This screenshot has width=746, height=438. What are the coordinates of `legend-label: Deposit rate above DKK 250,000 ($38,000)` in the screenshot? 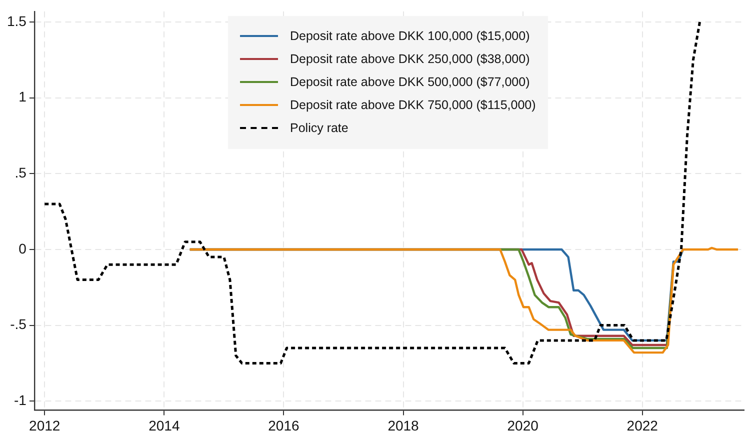 It's located at (410, 59).